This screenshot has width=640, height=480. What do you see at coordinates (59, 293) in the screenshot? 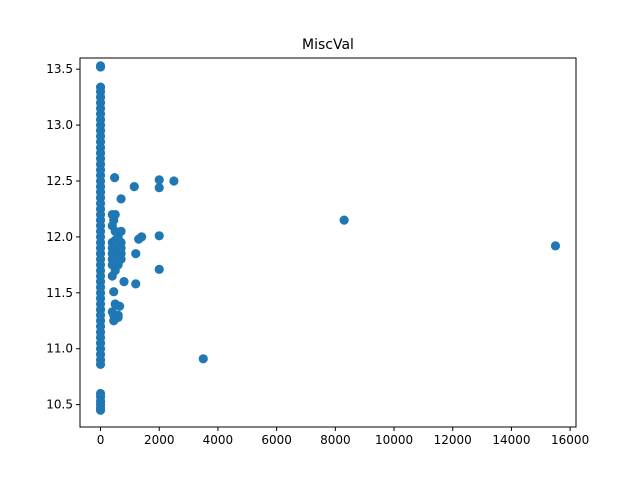
I see `y-tick-label: 11.5` at bounding box center [59, 293].